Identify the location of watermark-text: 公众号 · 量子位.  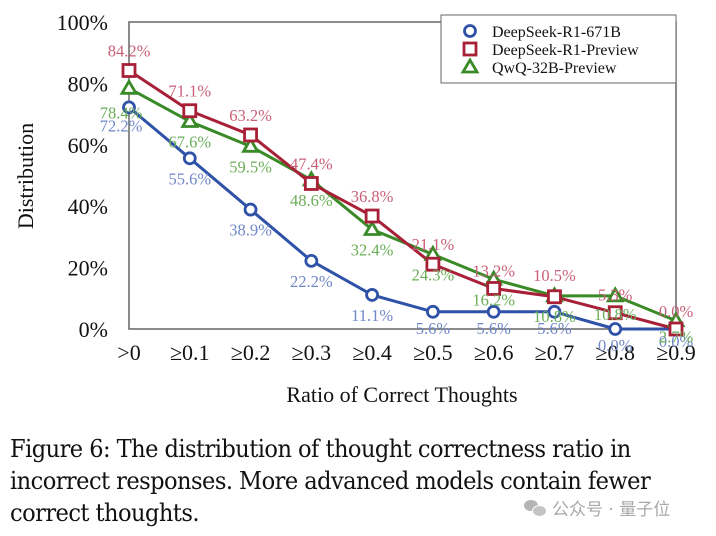
(611, 510).